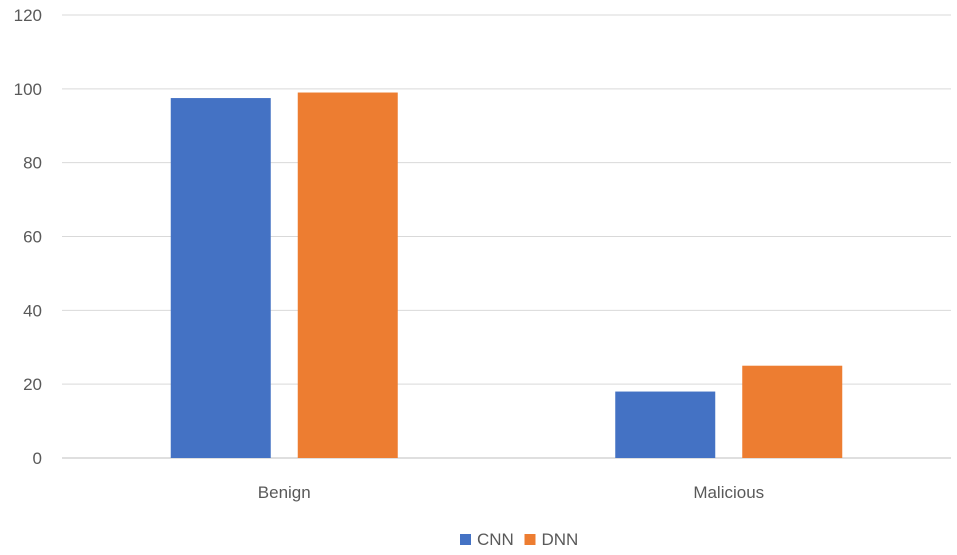 Image resolution: width=957 pixels, height=555 pixels. Describe the element at coordinates (792, 411) in the screenshot. I see `bar-dnn-malicious` at that location.